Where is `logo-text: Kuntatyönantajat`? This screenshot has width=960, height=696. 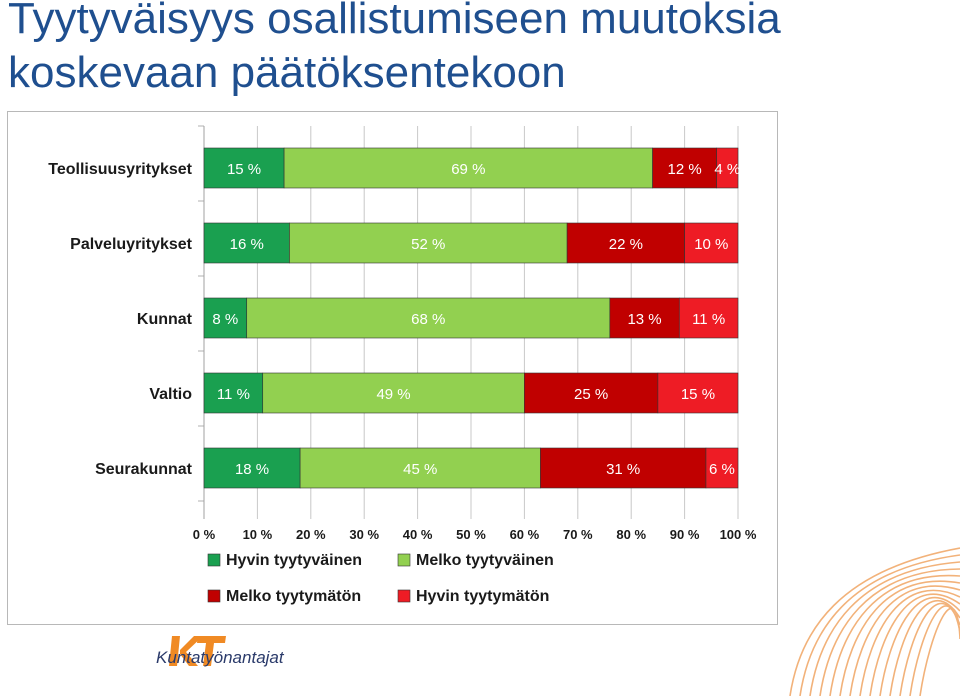
logo-text: Kuntatyönantajat is located at coordinates (220, 657).